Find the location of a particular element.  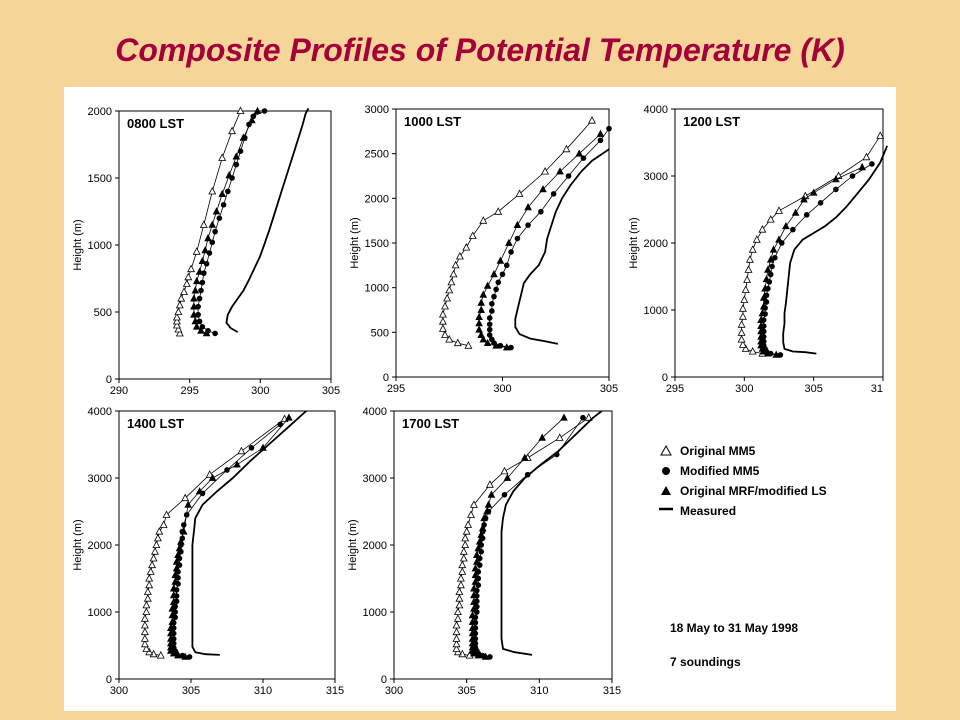

y-tick-label: 4000 is located at coordinates (100, 412).